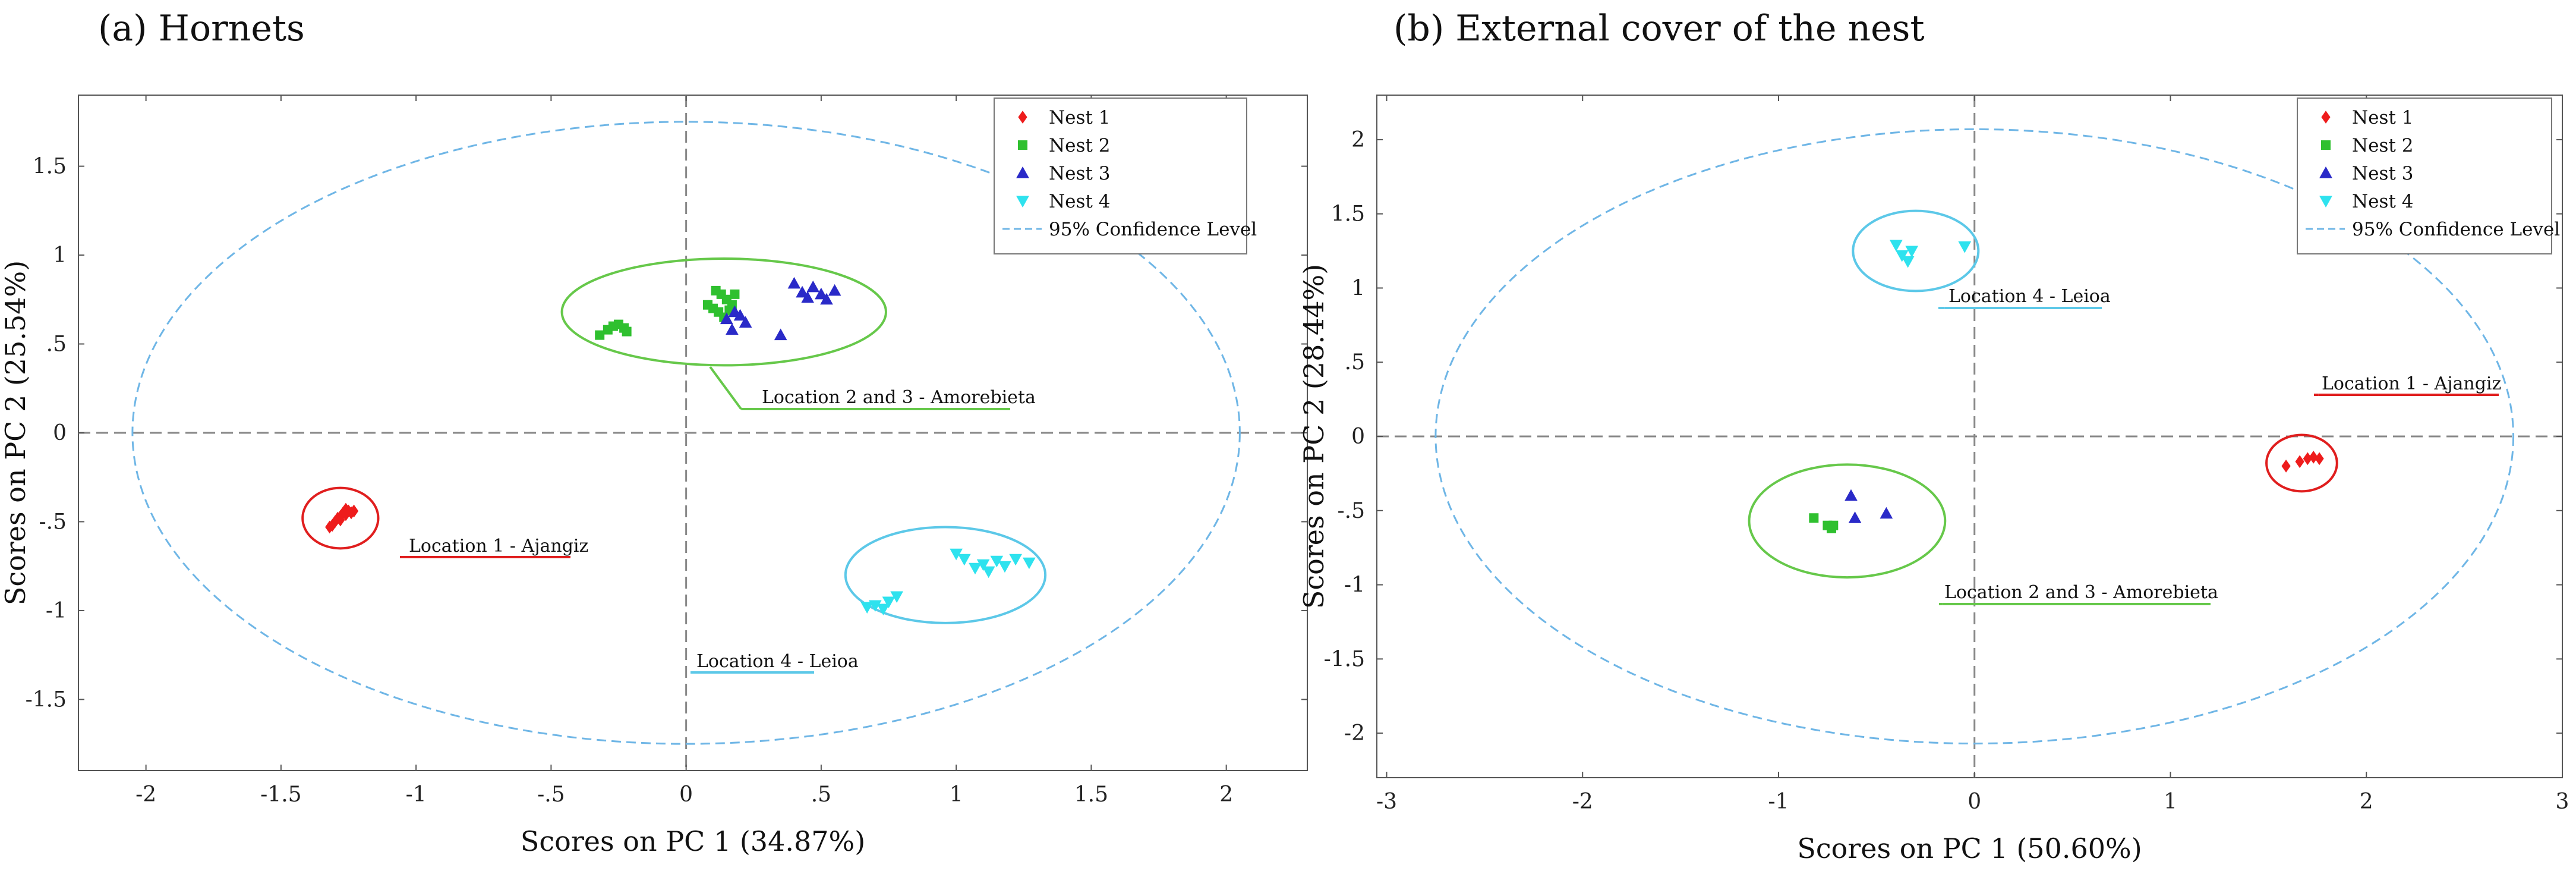 This screenshot has width=2576, height=874. I want to click on group-label: Location 1 - Ajangiz, so click(2412, 383).